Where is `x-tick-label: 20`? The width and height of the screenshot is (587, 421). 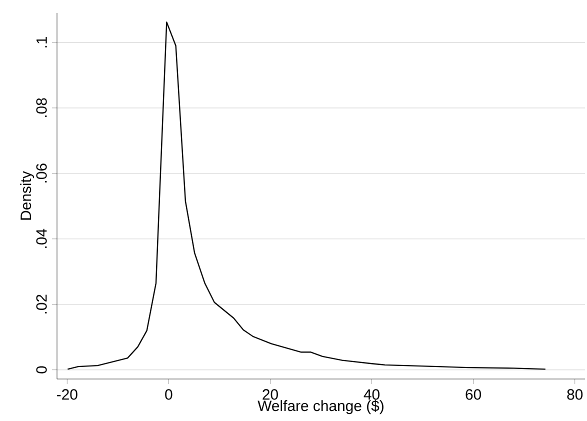 x-tick-label: 20 is located at coordinates (270, 394).